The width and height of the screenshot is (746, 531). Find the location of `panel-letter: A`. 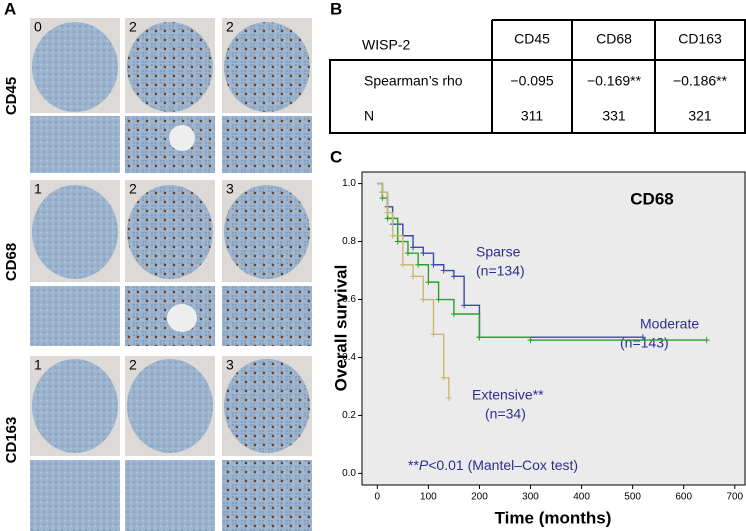

panel-letter: A is located at coordinates (10, 9).